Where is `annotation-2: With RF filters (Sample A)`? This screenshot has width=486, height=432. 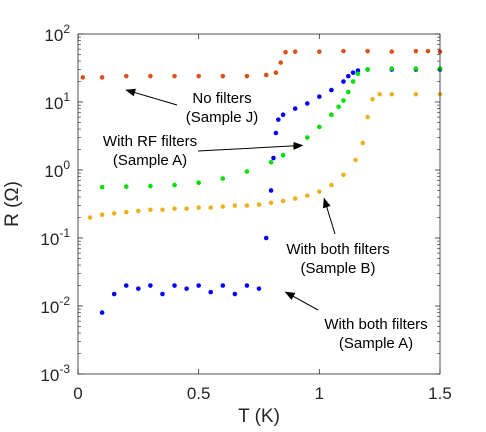 annotation-2: With RF filters (Sample A) is located at coordinates (203, 151).